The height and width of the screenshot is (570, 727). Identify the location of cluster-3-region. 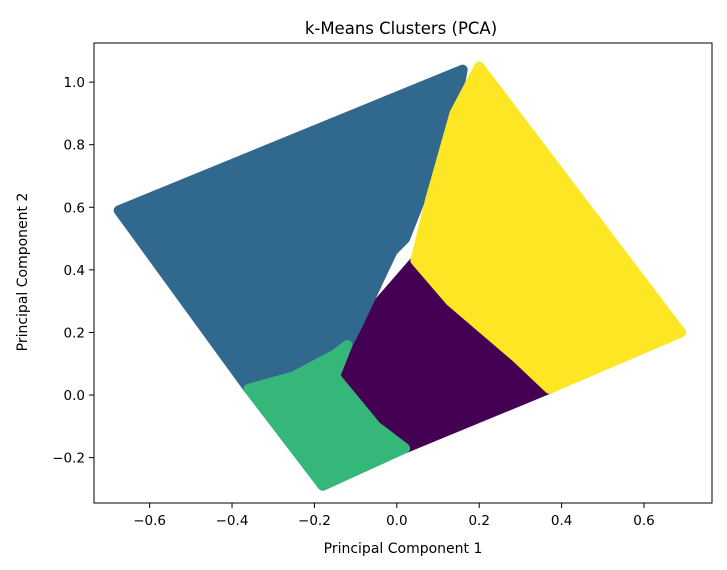
(327, 415).